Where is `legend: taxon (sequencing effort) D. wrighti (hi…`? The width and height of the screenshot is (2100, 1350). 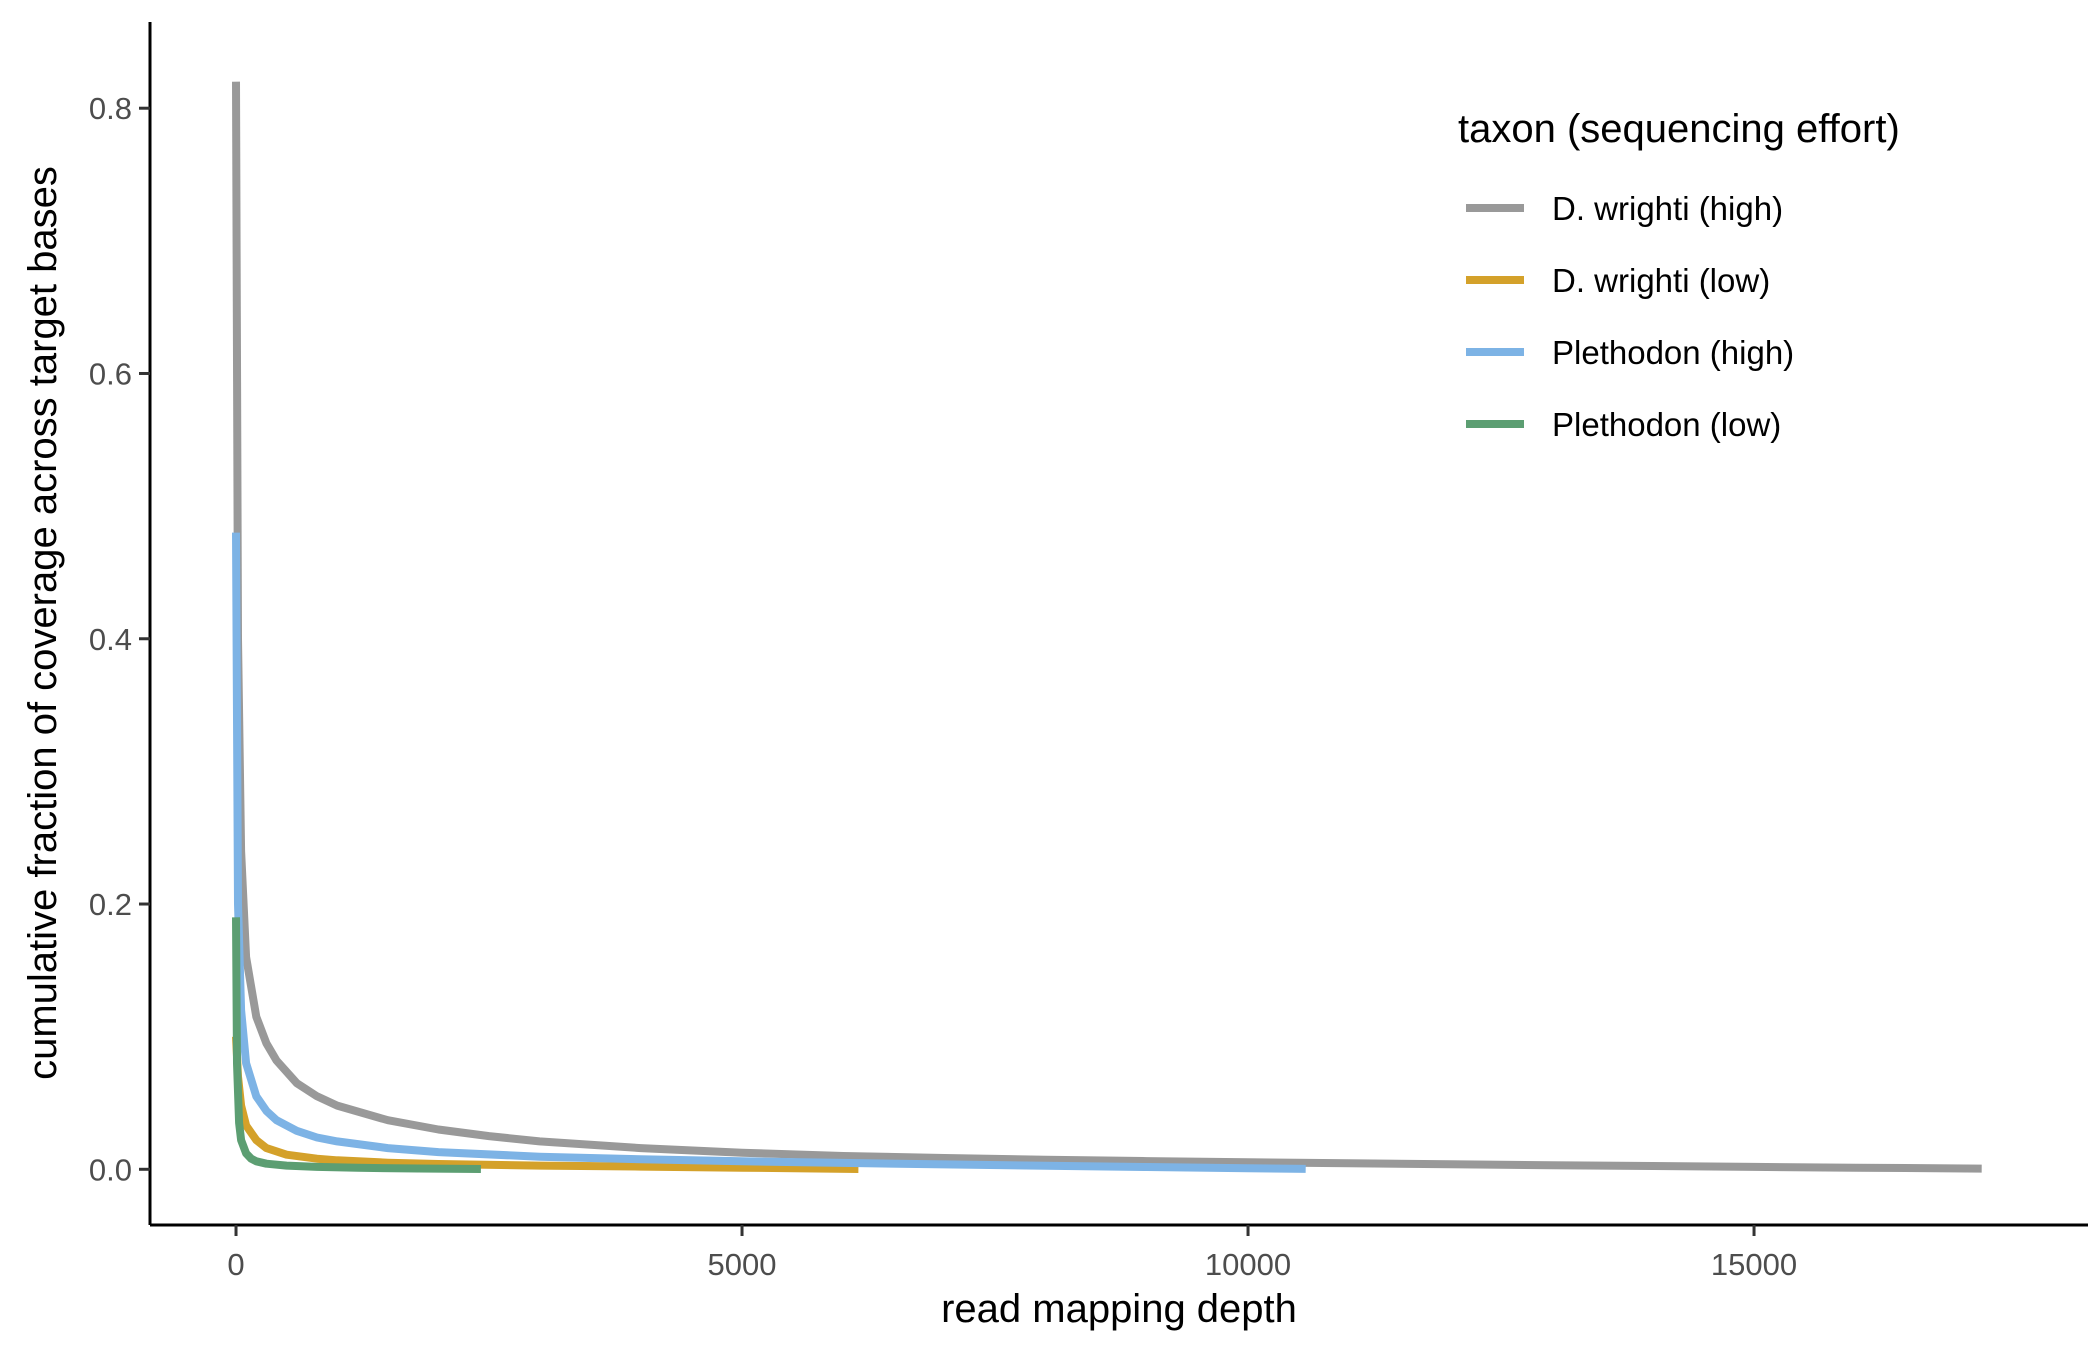 legend: taxon (sequencing effort) D. wrighti (hi… is located at coordinates (1679, 275).